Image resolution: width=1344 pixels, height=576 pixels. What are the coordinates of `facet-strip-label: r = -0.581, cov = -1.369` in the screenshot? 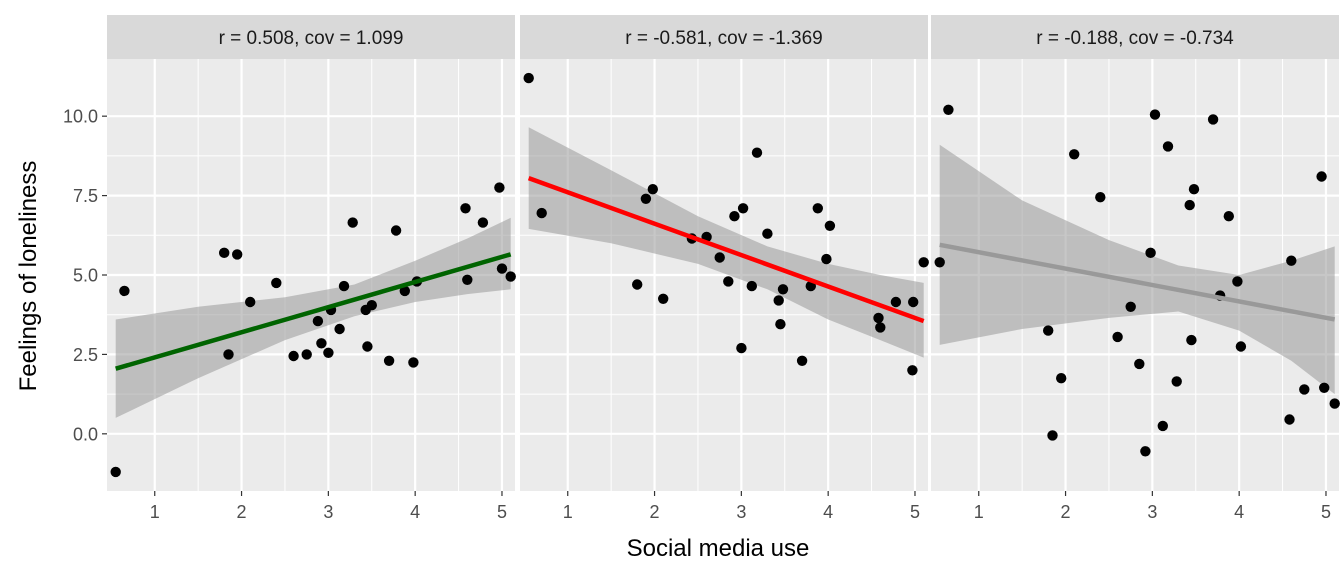 It's located at (724, 38).